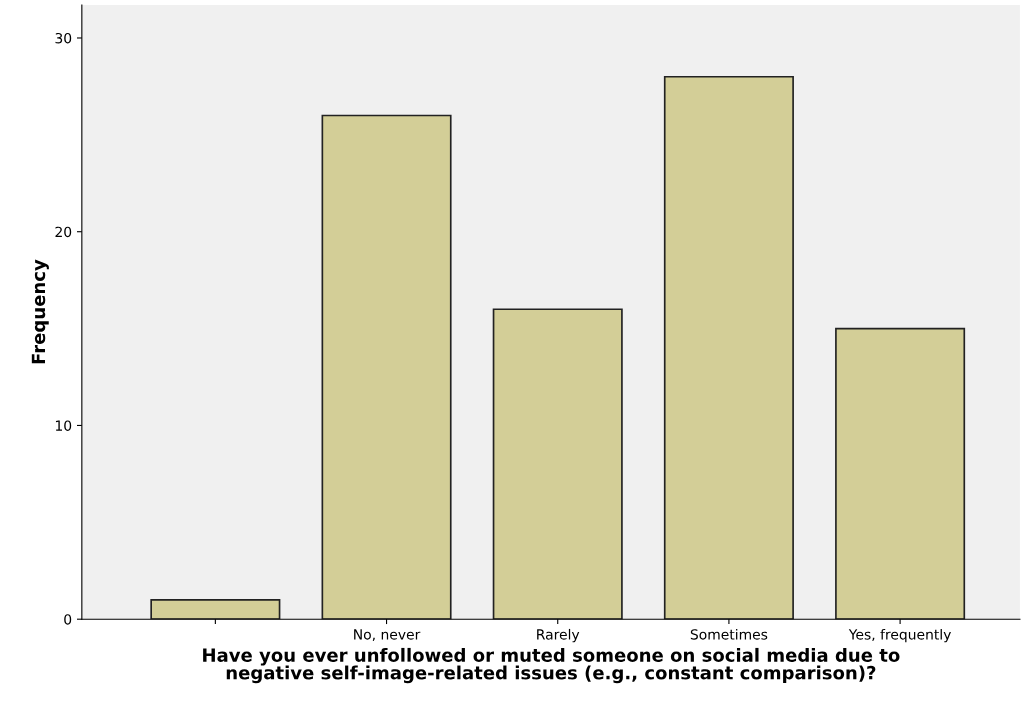  Describe the element at coordinates (40, 311) in the screenshot. I see `y-axis-title: Frequency` at that location.